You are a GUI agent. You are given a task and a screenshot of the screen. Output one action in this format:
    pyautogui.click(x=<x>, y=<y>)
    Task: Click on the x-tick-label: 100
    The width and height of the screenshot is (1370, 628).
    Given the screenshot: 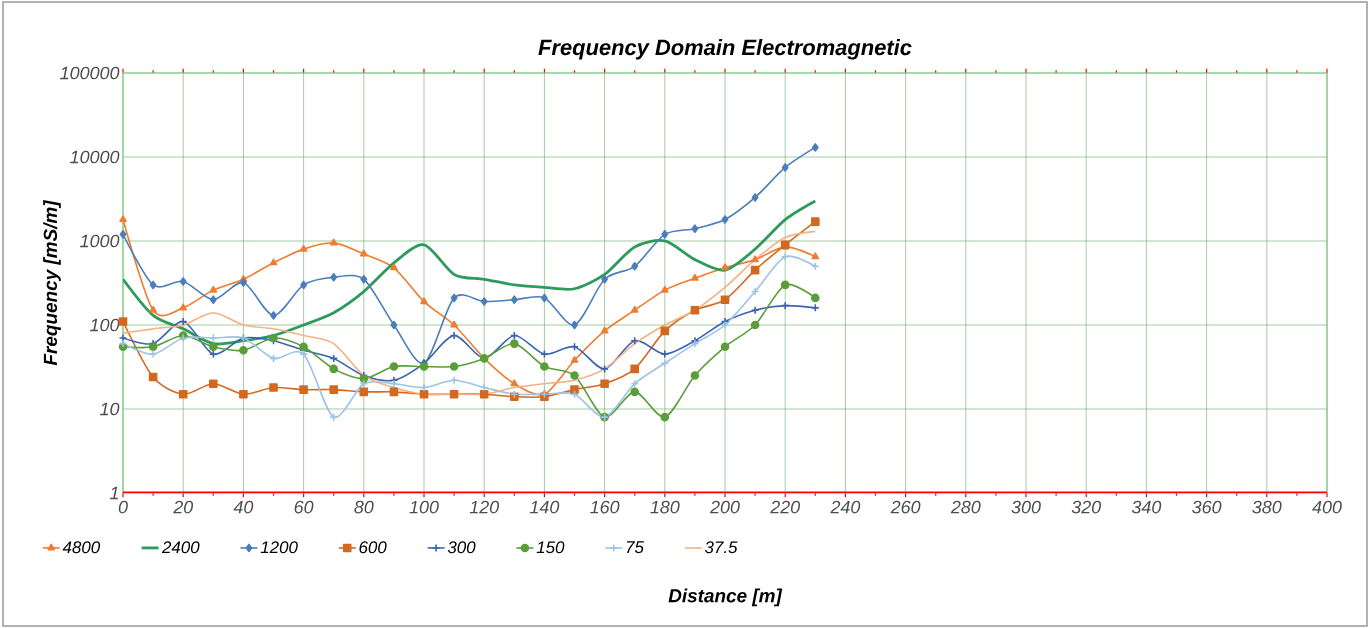 What is the action you would take?
    pyautogui.click(x=424, y=507)
    